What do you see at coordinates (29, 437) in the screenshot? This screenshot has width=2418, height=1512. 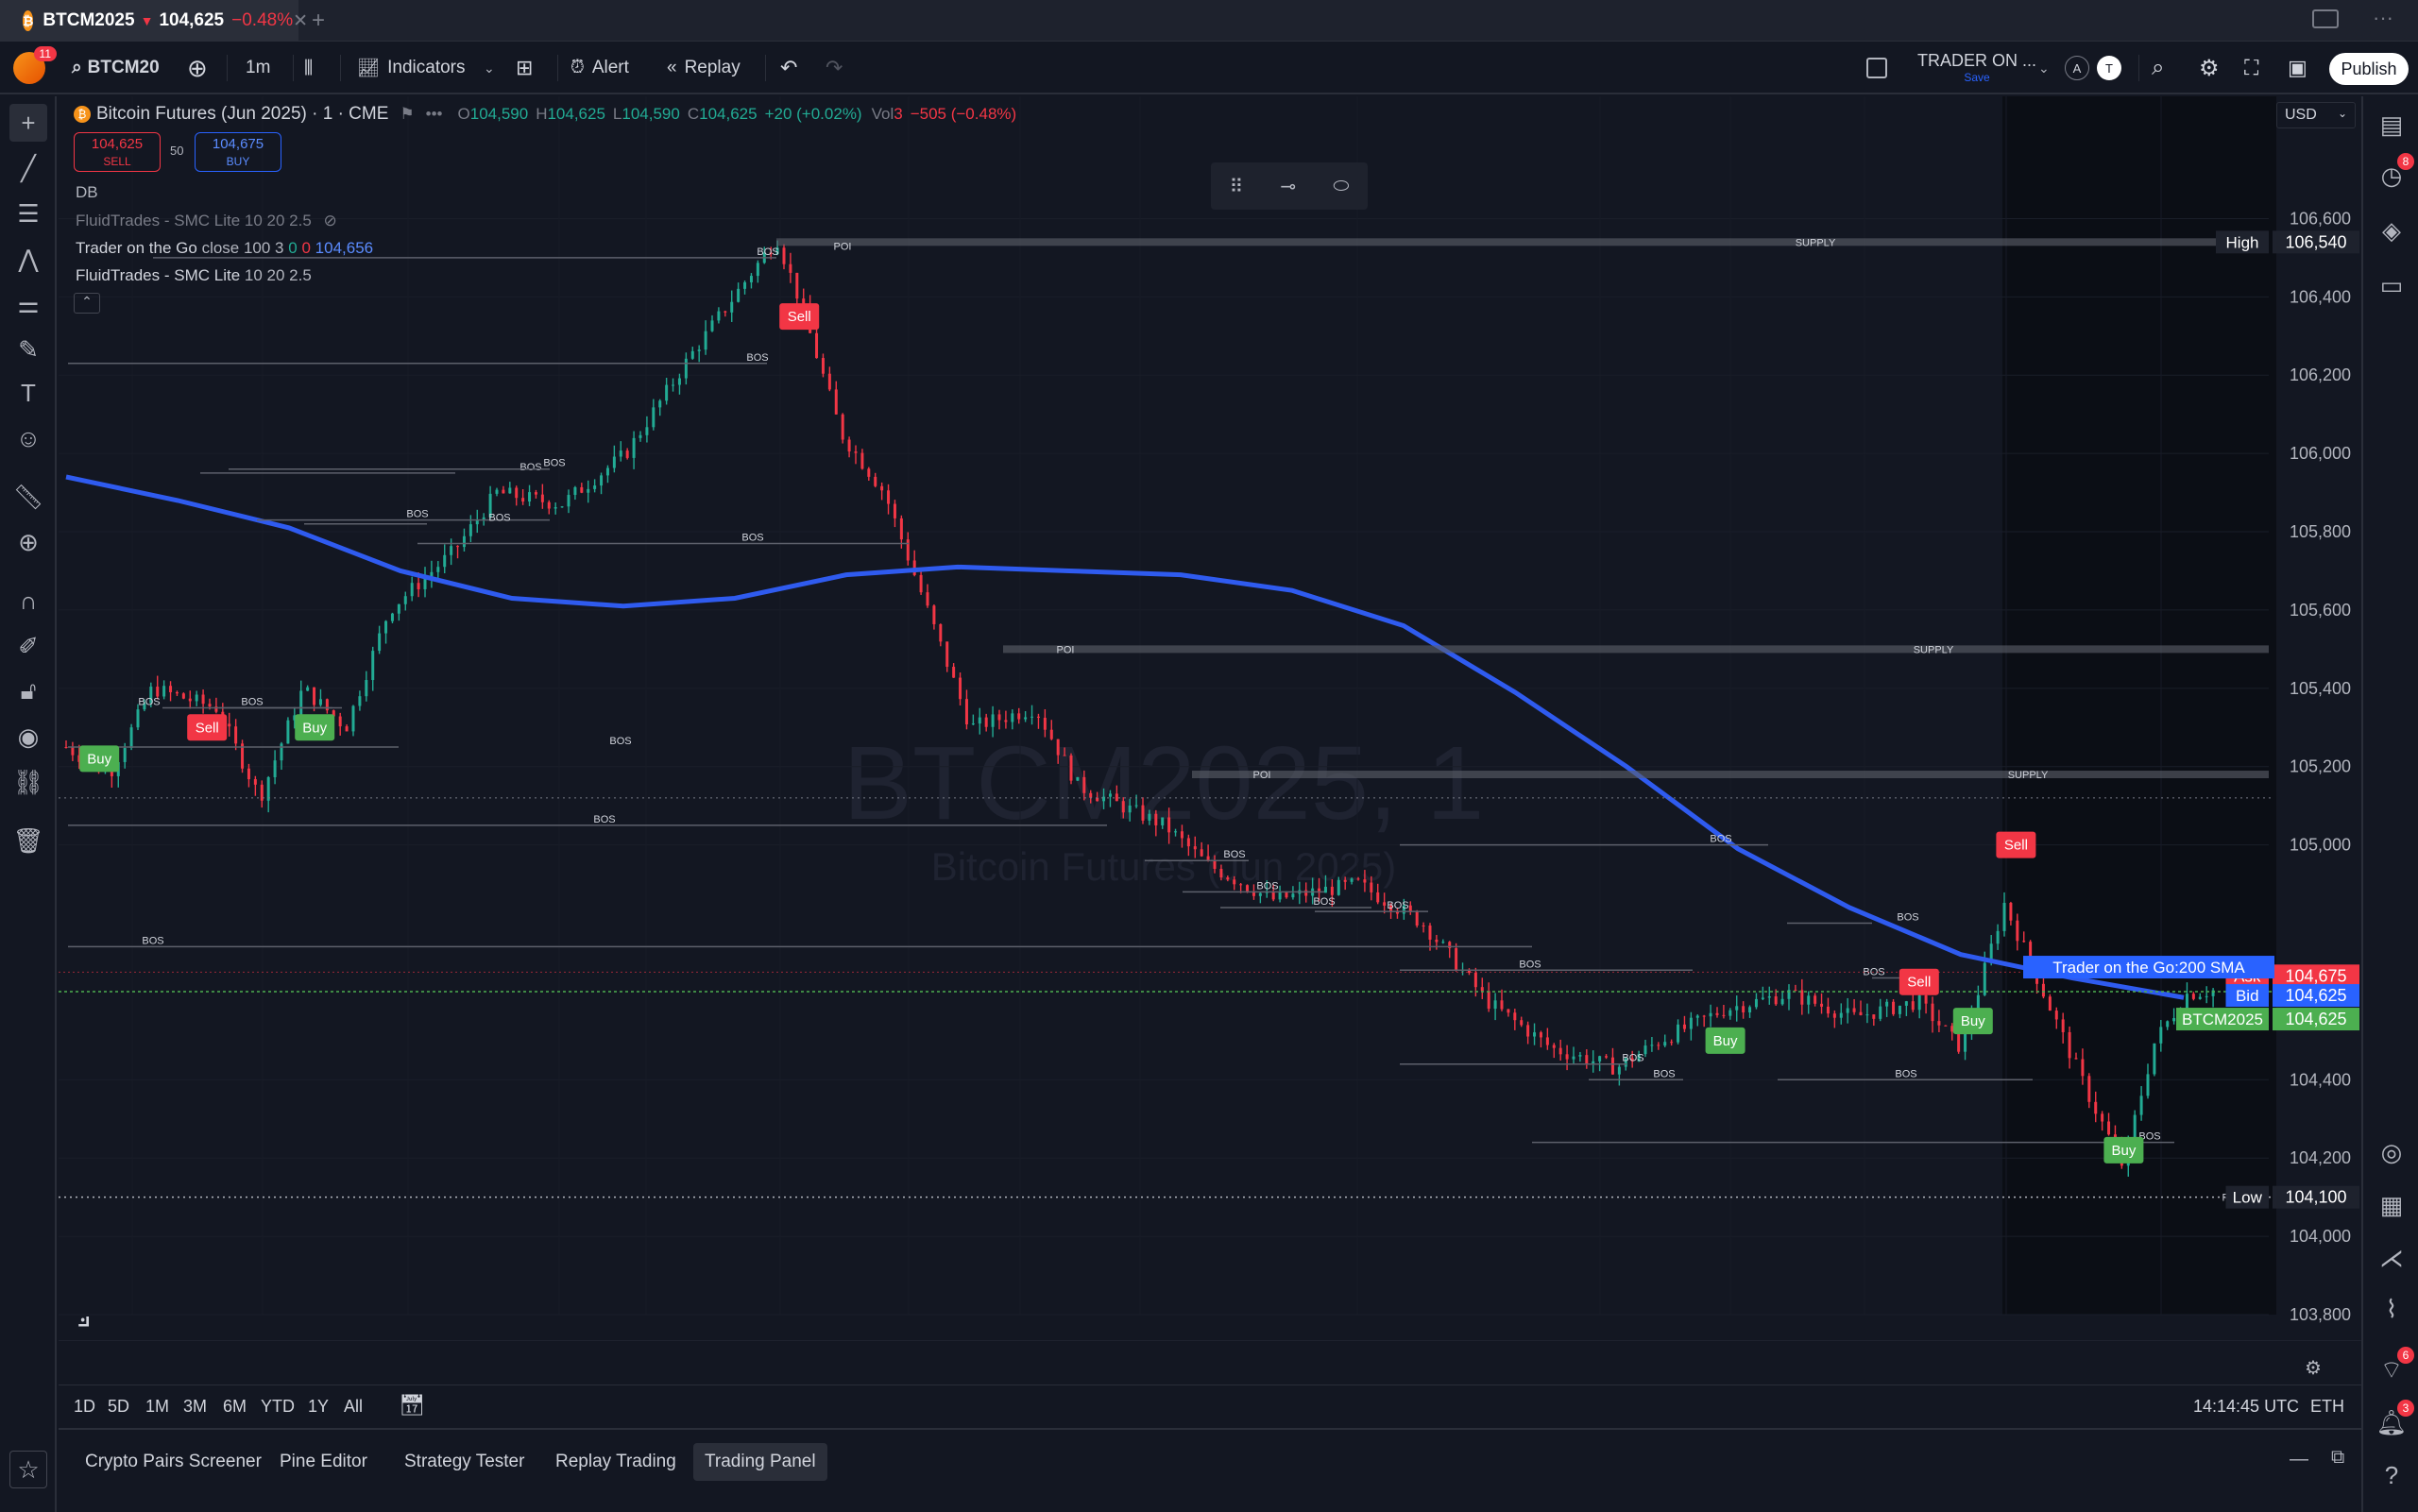 I see `emoji-icon: ☺` at bounding box center [29, 437].